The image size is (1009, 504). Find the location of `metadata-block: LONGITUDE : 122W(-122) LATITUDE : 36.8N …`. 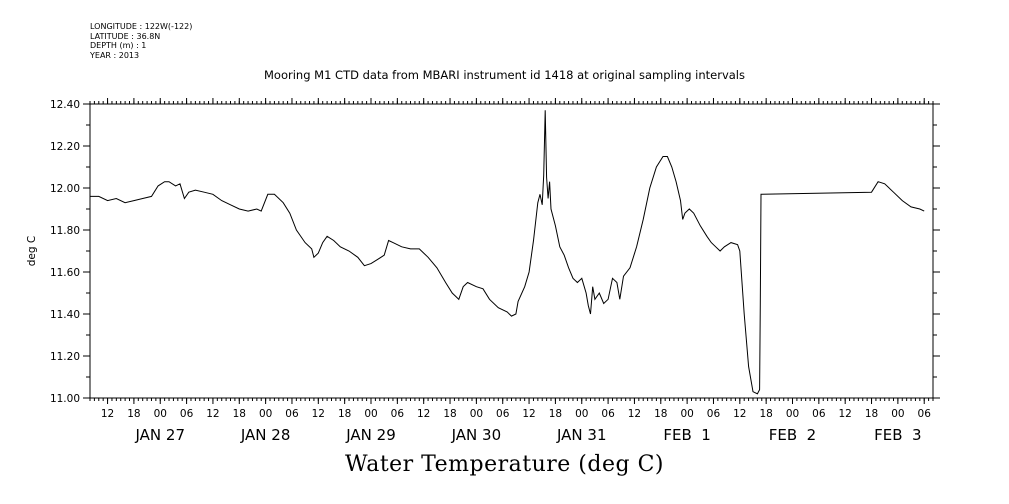

metadata-block: LONGITUDE : 122W(-122) LATITUDE : 36.8N … is located at coordinates (141, 41).